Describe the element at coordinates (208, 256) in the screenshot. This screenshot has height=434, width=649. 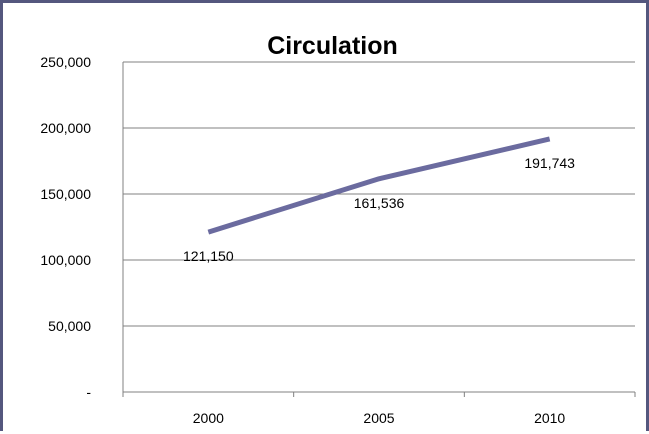
I see `data-label: 121,150` at that location.